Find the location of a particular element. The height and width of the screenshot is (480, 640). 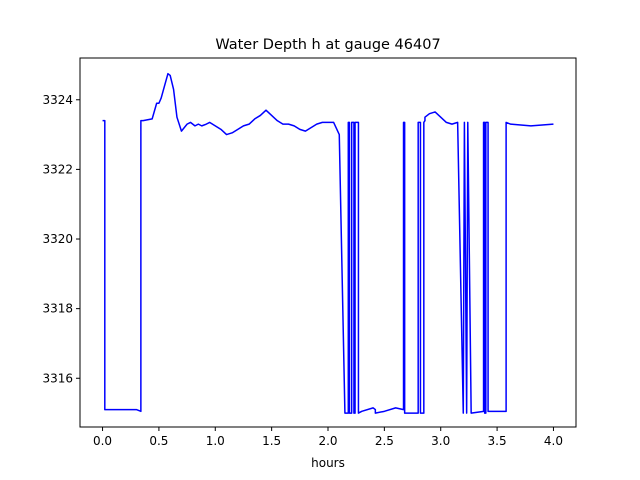

x-tick-label: 0.0 is located at coordinates (102, 441).